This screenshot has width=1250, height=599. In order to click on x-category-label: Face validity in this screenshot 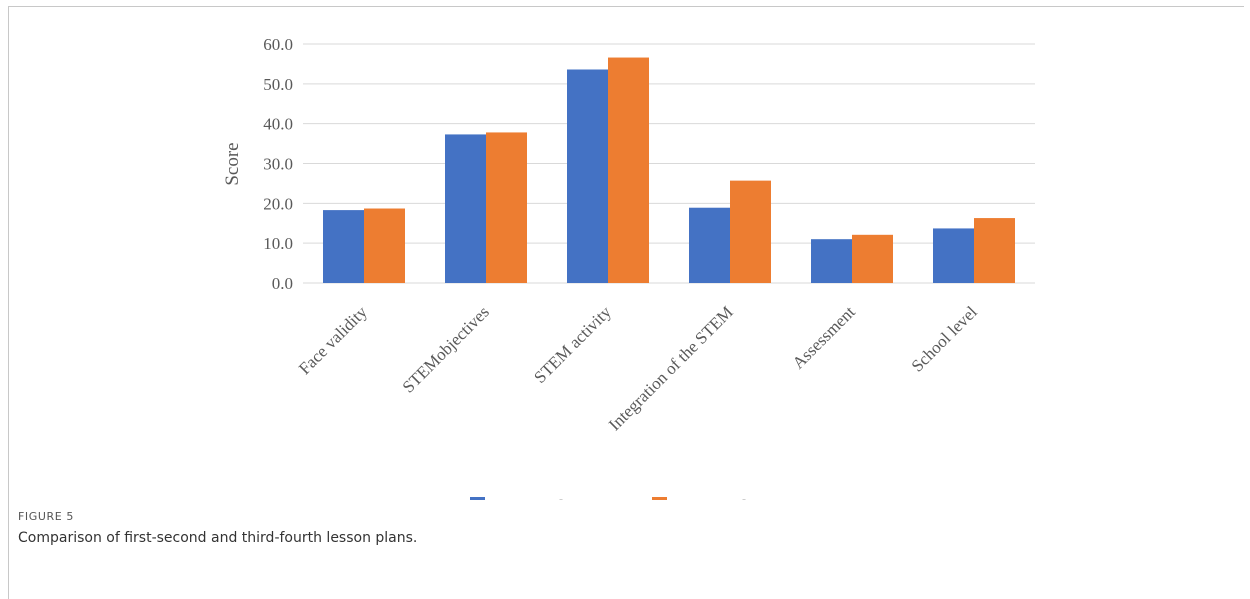, I will do `click(333, 340)`.